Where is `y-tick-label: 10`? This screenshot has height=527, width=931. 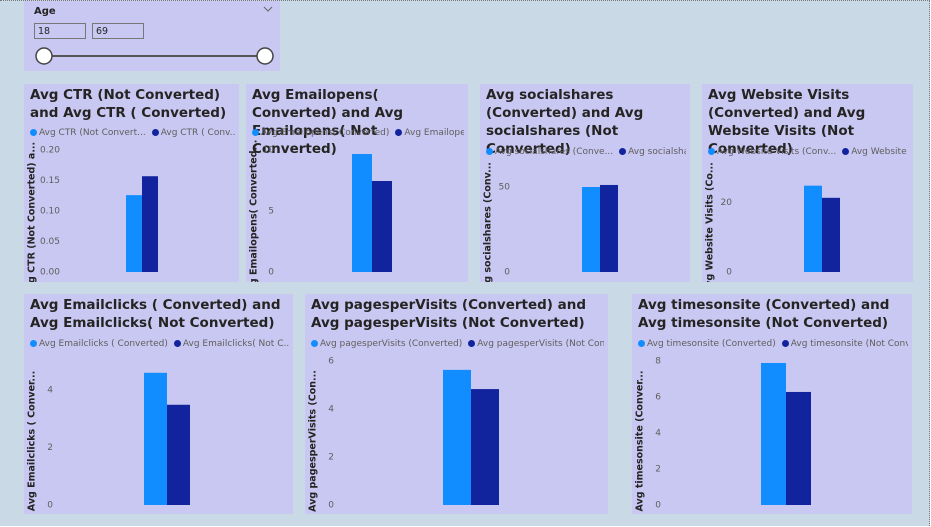 y-tick-label: 10 is located at coordinates (269, 151).